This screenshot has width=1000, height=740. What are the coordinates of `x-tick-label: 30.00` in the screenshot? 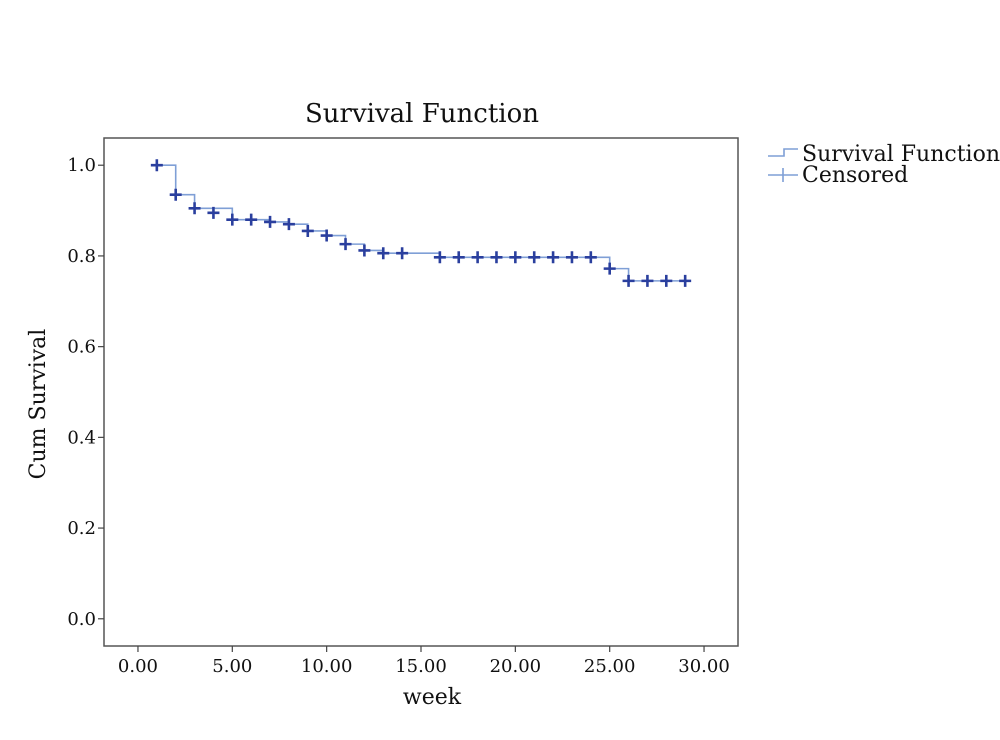 It's located at (704, 666).